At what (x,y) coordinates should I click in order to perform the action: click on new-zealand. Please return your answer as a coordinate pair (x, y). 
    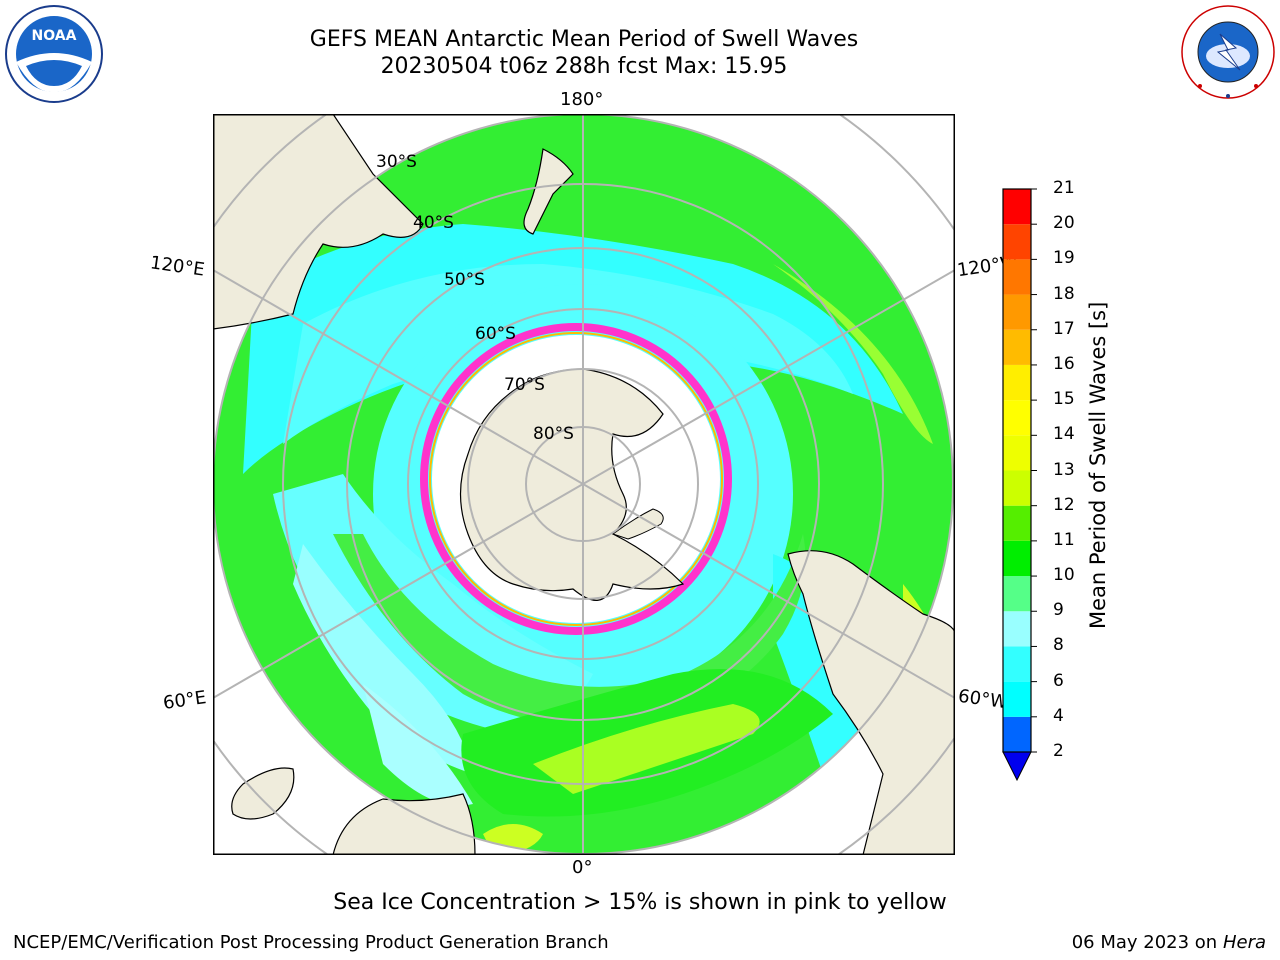
    Looking at the image, I should click on (548, 191).